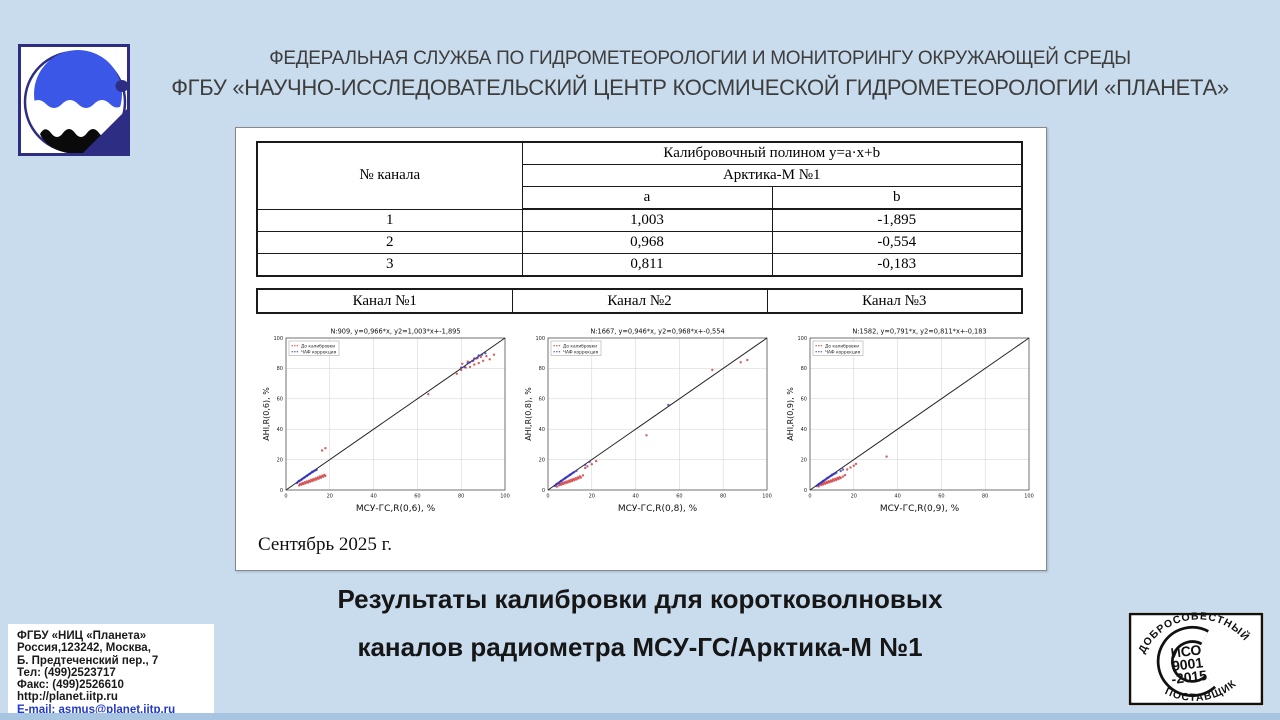  I want to click on contact-line-website: http://planet.iitp.ru, so click(67, 697).